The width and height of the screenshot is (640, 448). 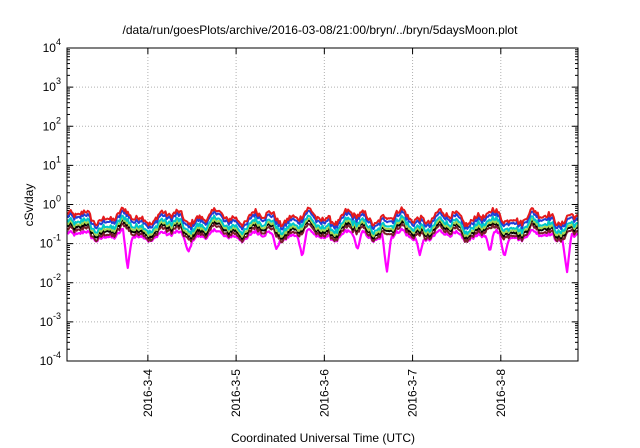 What do you see at coordinates (50, 281) in the screenshot?
I see `y-tick-label: 10⁻²` at bounding box center [50, 281].